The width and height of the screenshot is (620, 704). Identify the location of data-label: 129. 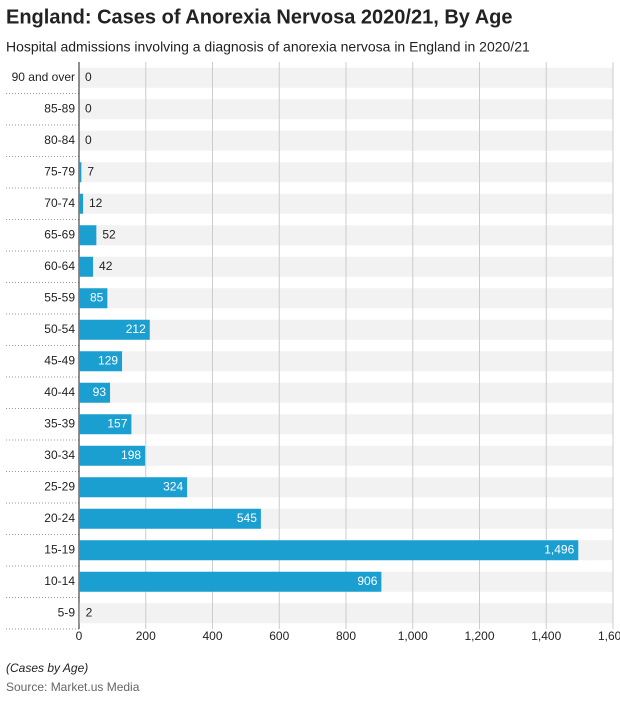
(108, 360).